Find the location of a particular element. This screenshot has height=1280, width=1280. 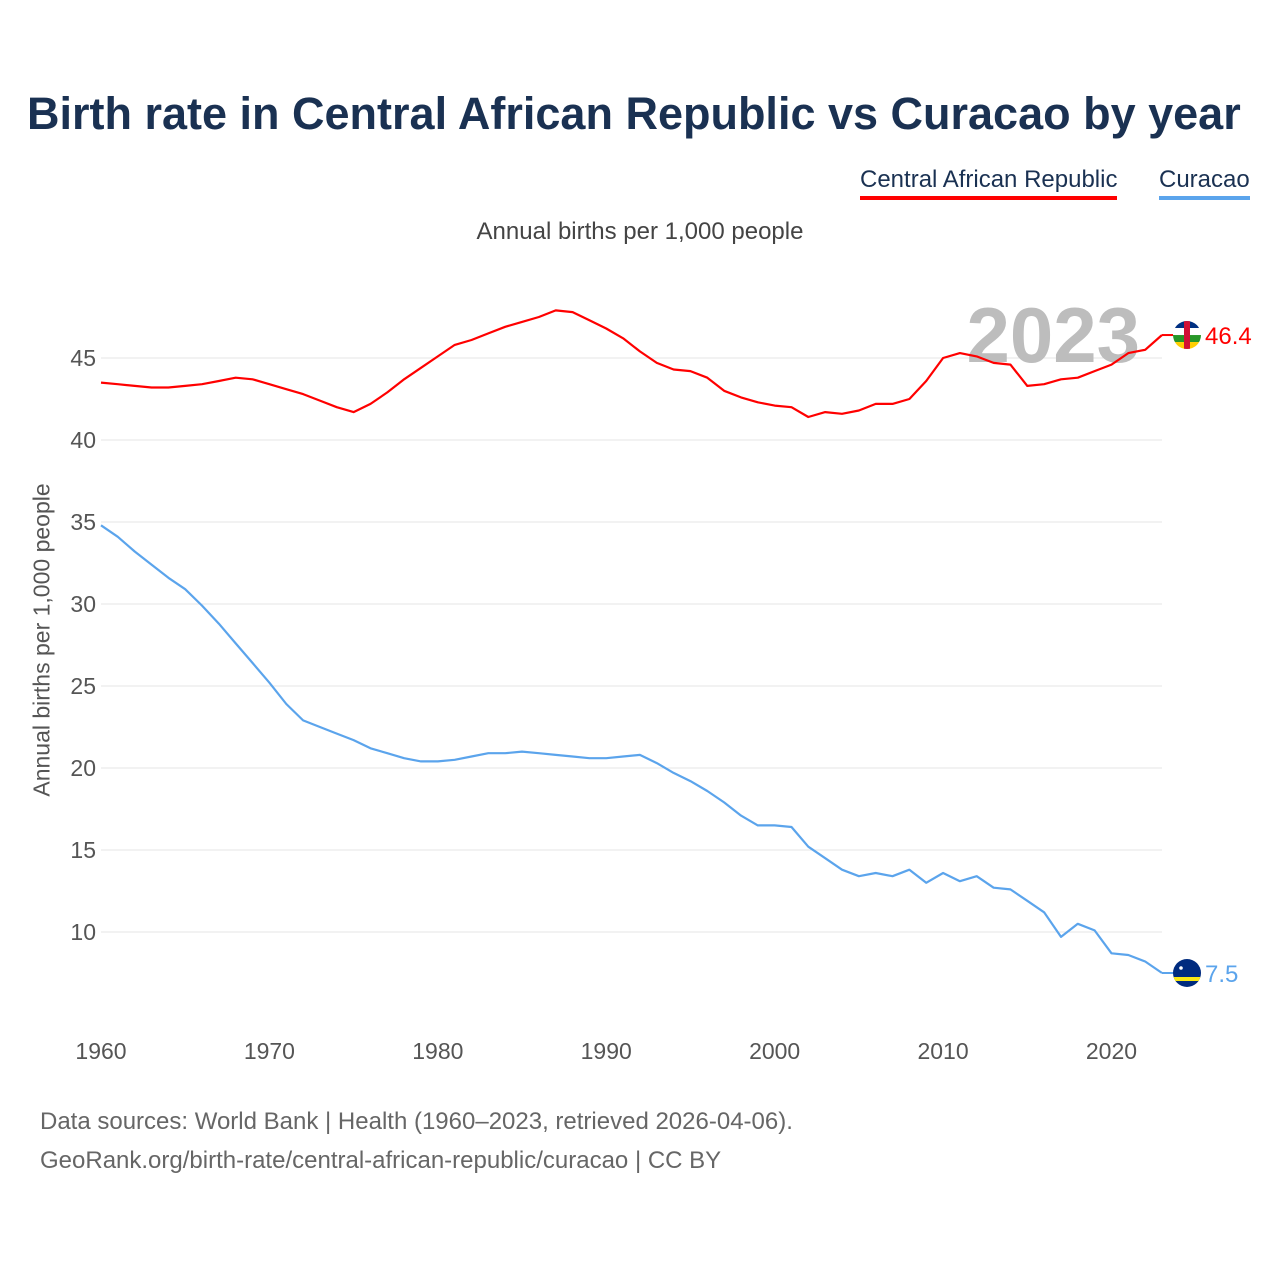

central-african-republic-flag-icon is located at coordinates (1187, 335).